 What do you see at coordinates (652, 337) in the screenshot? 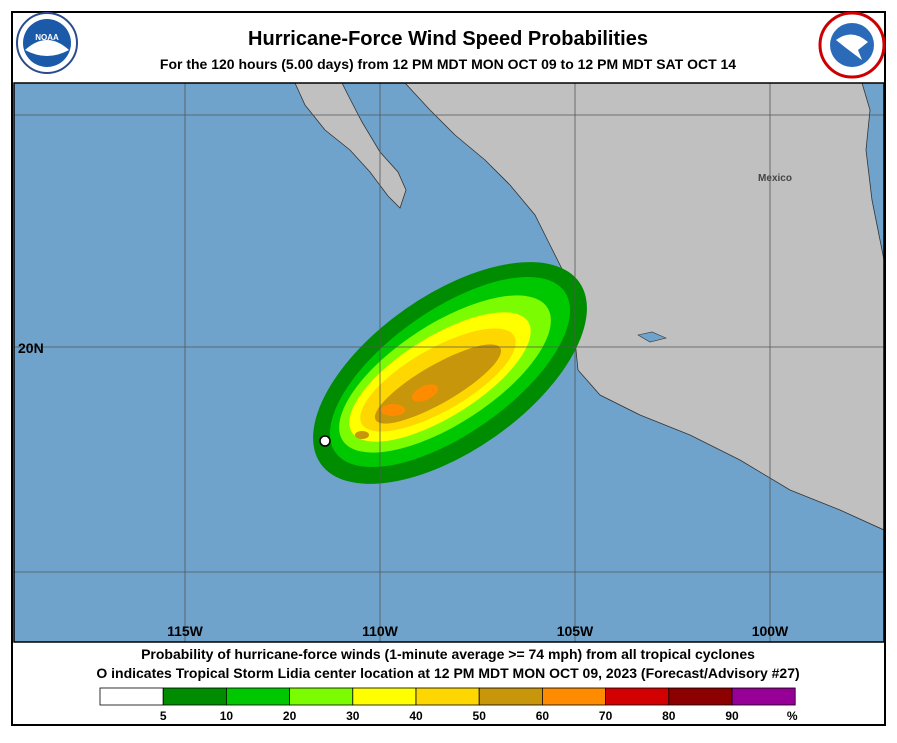
I see `lake` at bounding box center [652, 337].